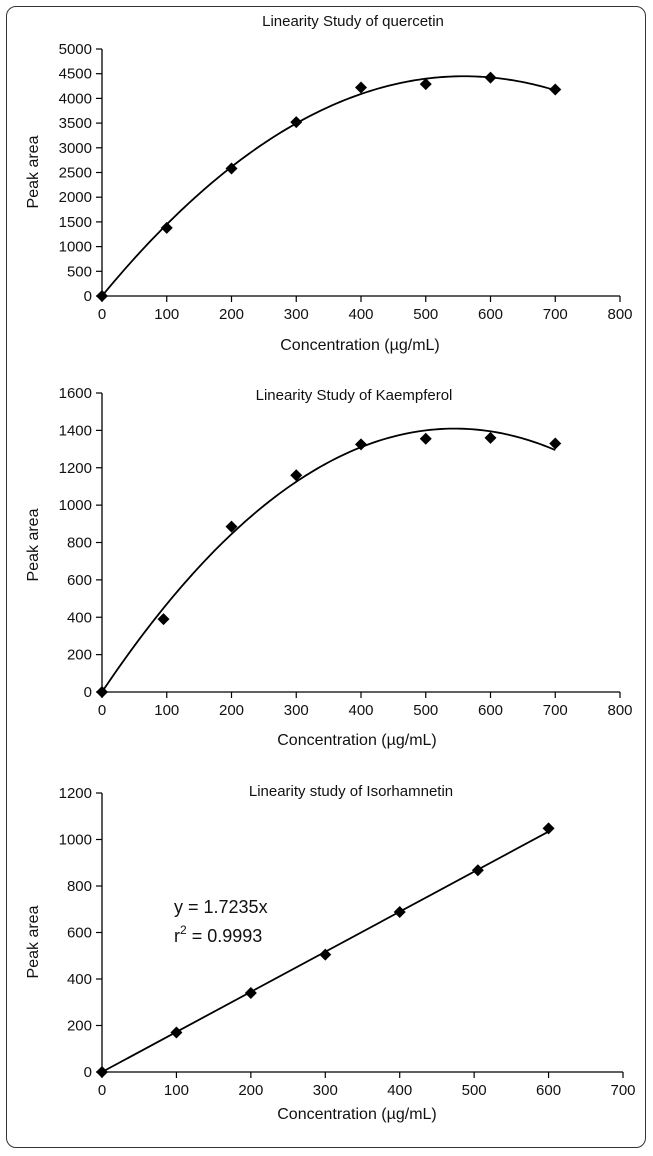 Image resolution: width=653 pixels, height=1156 pixels. Describe the element at coordinates (75, 173) in the screenshot. I see `y-tick-label: 2500` at that location.